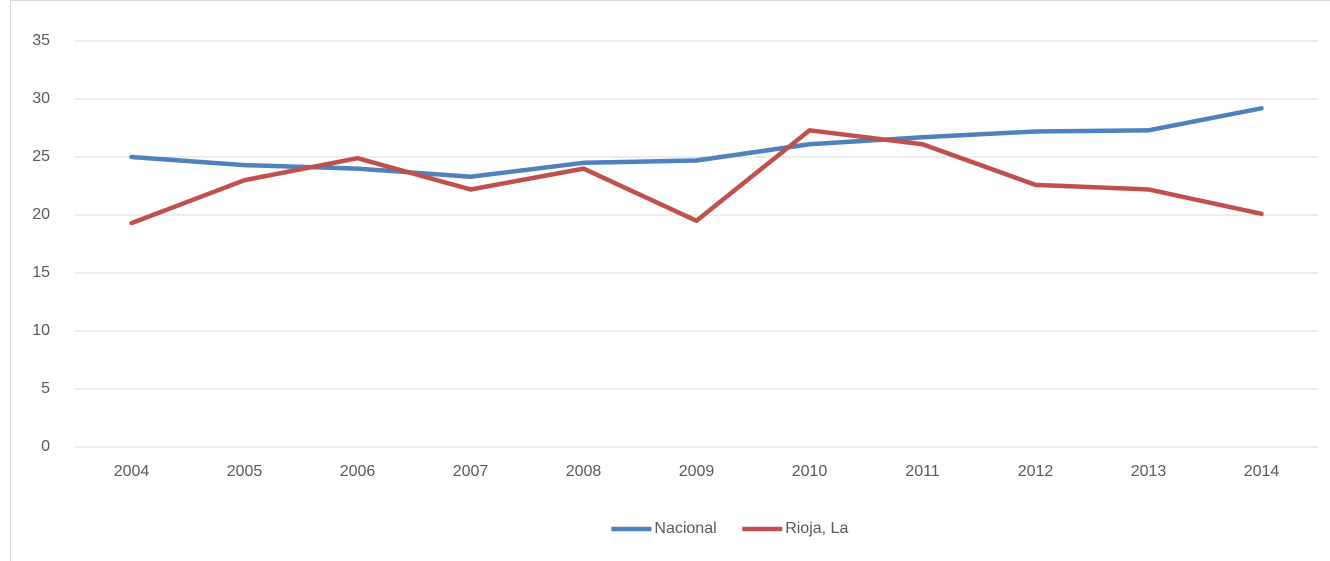 The image size is (1330, 561). What do you see at coordinates (584, 471) in the screenshot?
I see `x-tick-label: 2008` at bounding box center [584, 471].